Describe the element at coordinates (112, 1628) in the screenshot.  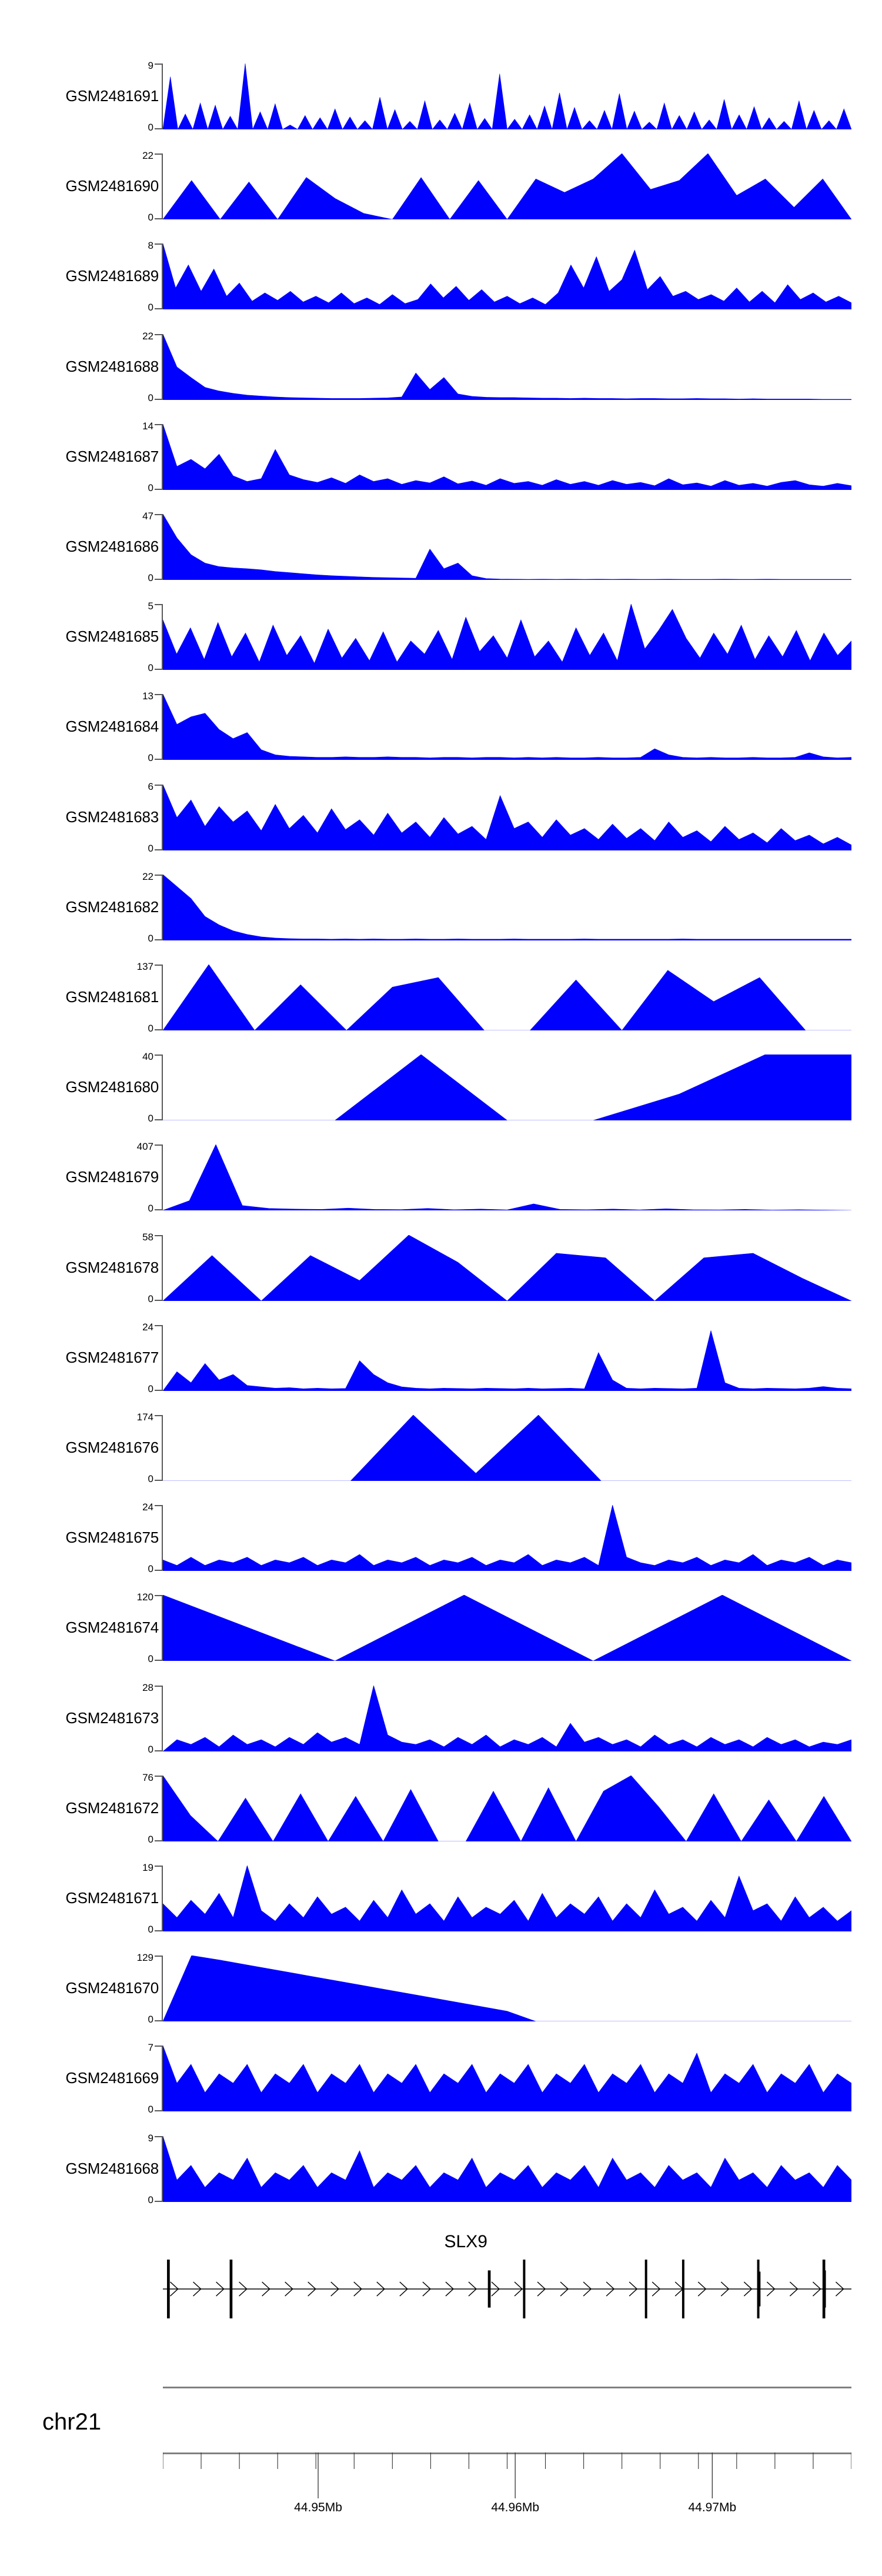
I see `track-sample-label: GSM2481674` at that location.